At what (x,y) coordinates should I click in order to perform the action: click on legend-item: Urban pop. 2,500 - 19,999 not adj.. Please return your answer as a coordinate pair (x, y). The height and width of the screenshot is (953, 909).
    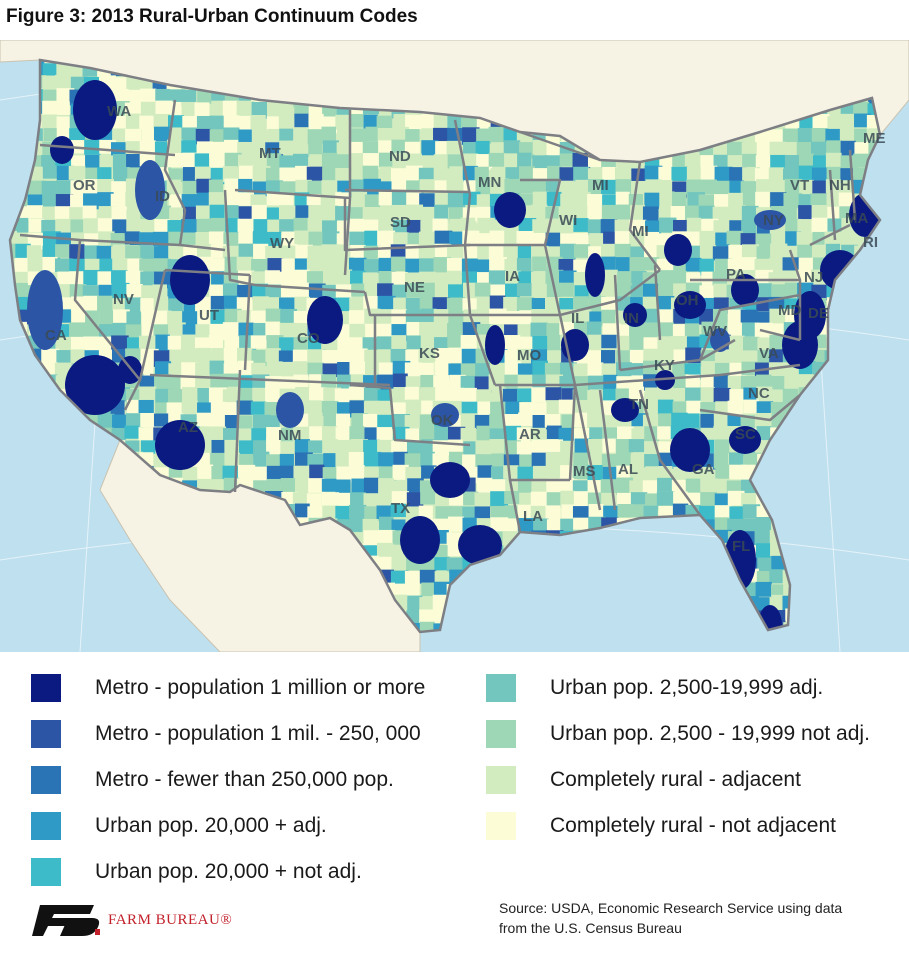
    Looking at the image, I should click on (678, 734).